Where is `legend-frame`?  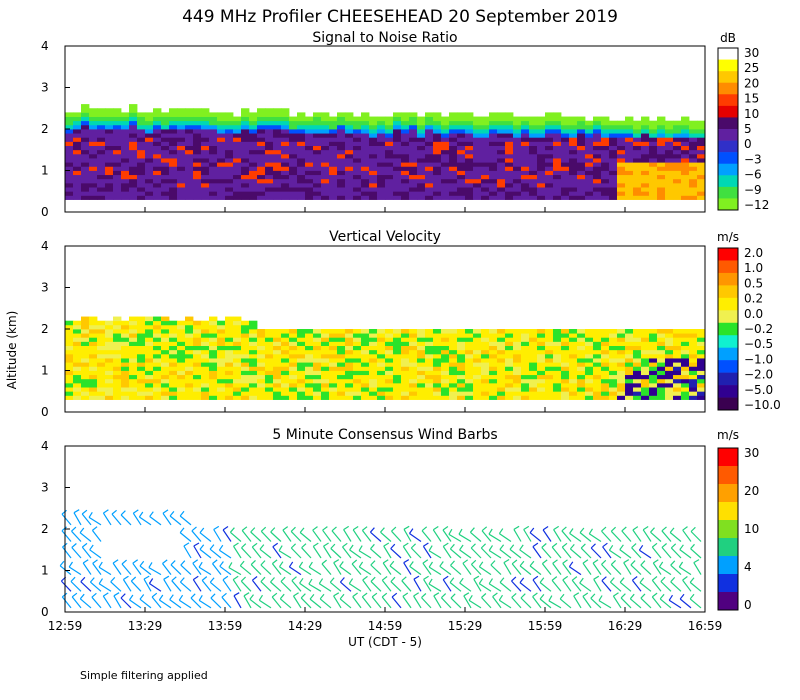
legend-frame is located at coordinates (728, 129).